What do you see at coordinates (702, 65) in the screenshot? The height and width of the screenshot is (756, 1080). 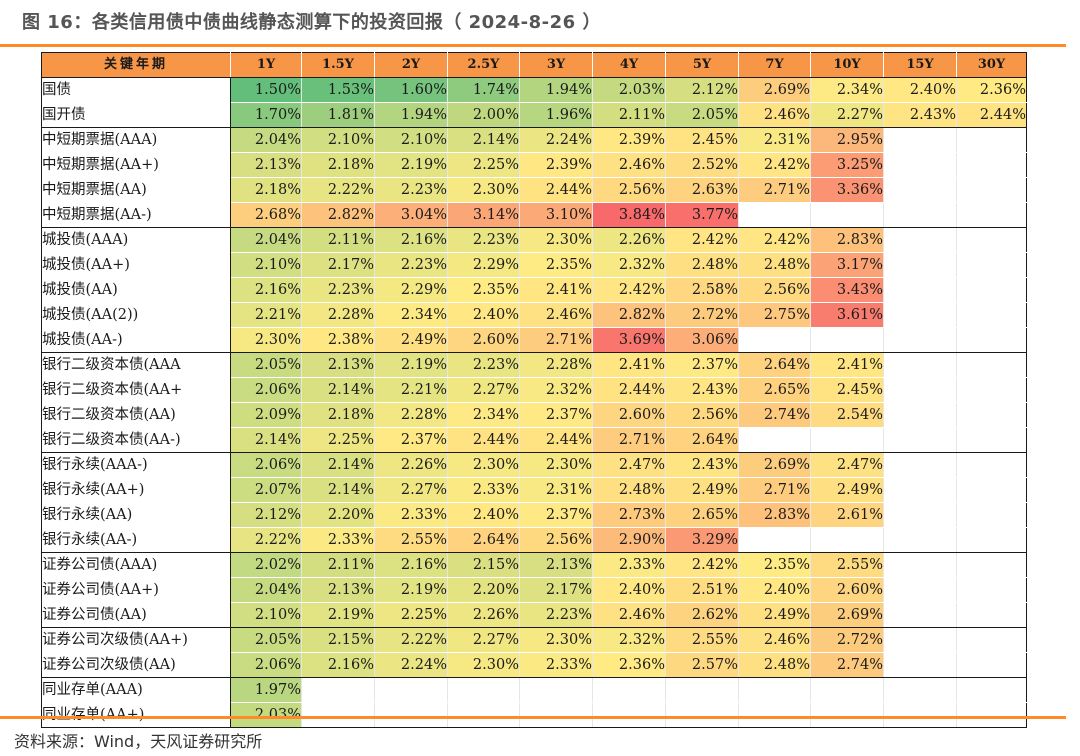 I see `column-header: 5Y` at bounding box center [702, 65].